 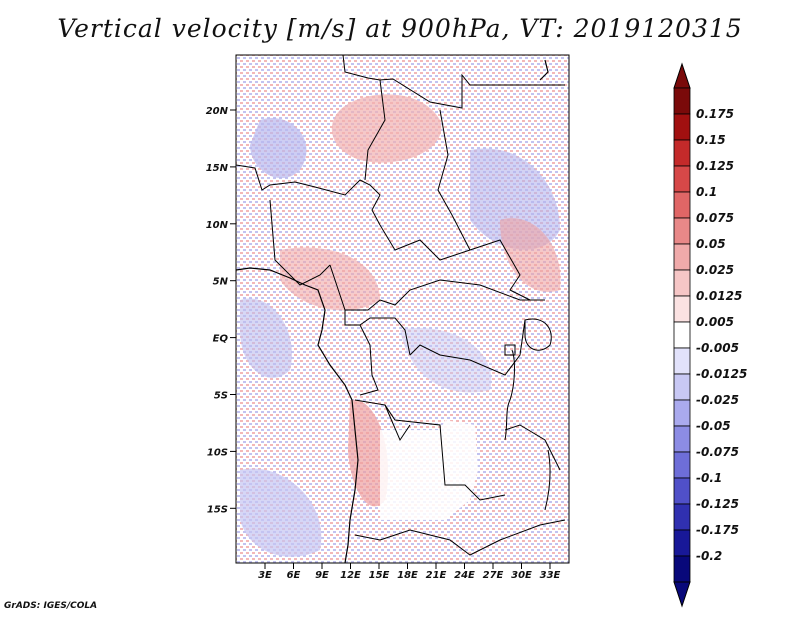 What do you see at coordinates (221, 396) in the screenshot?
I see `lat-tick-label: 5S` at bounding box center [221, 396].